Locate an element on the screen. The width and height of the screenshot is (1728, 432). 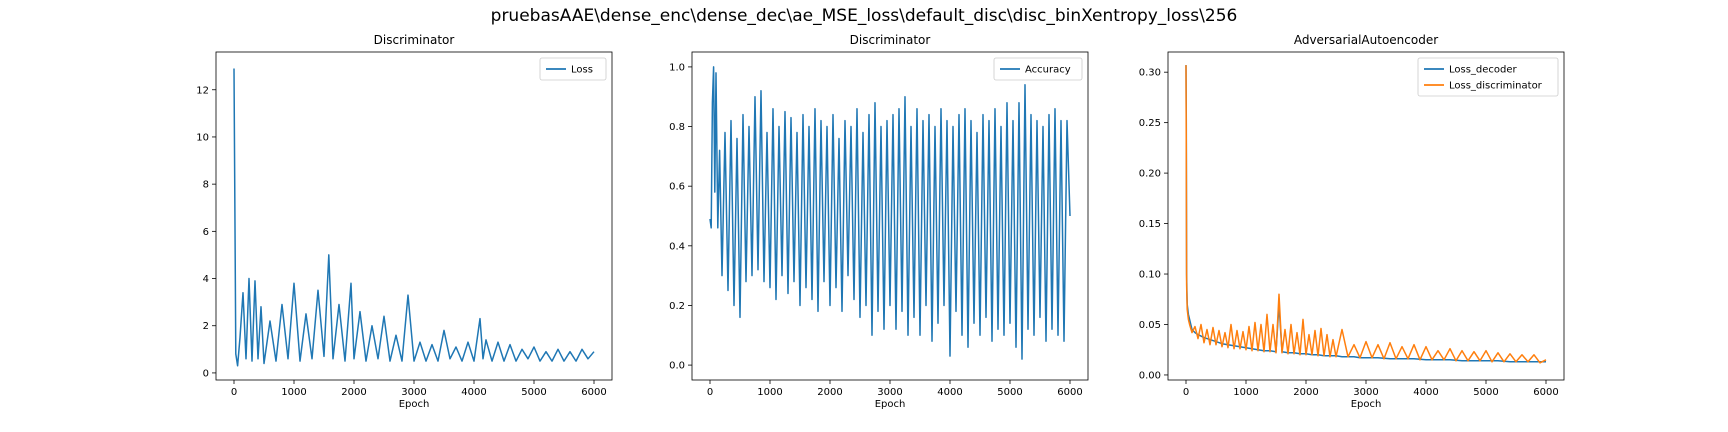
y-tick-label: 0.8 is located at coordinates (677, 127).